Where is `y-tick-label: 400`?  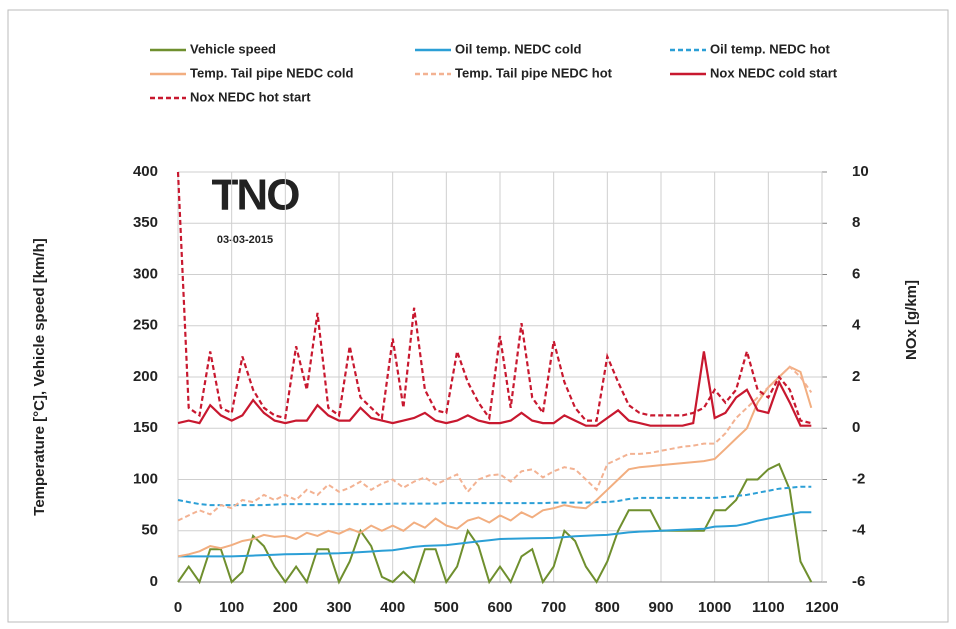
y-tick-label: 400 is located at coordinates (145, 171).